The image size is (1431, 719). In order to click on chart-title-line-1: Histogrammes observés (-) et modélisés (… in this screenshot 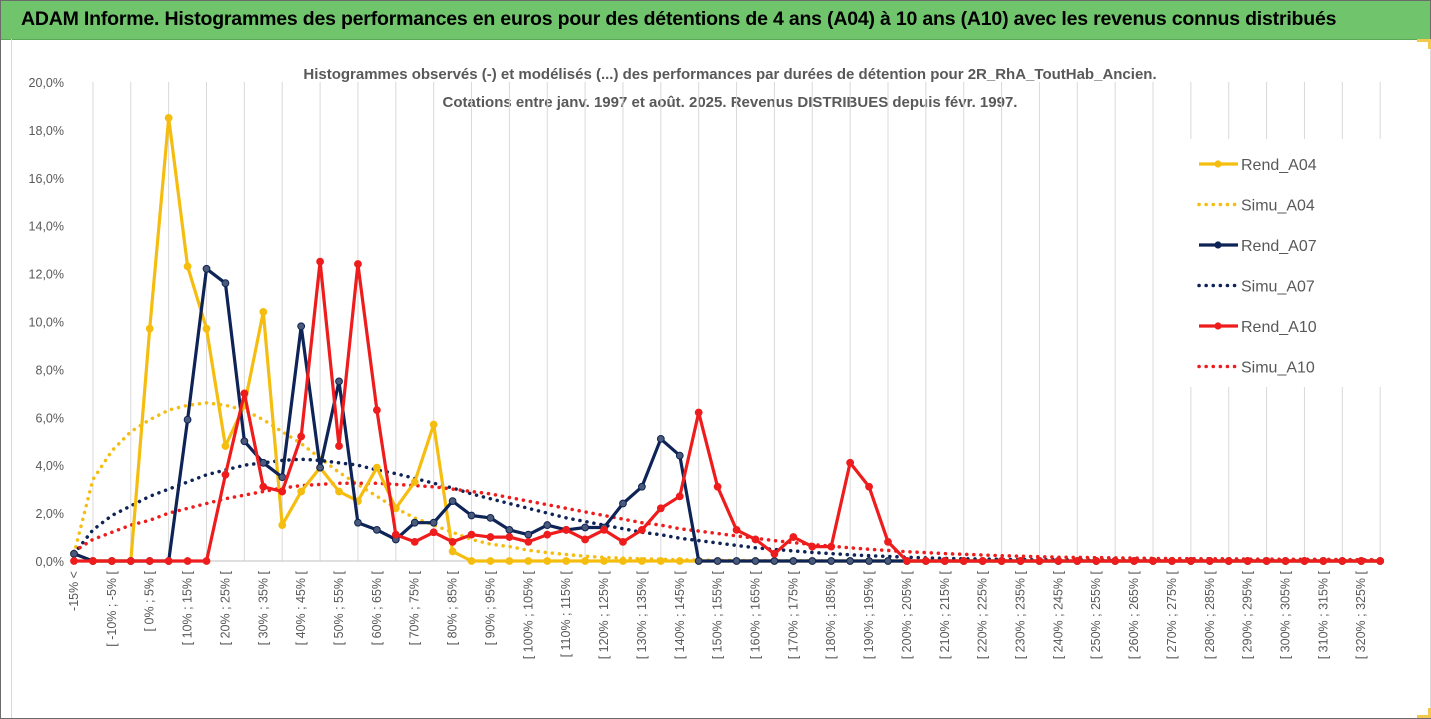, I will do `click(729, 74)`.